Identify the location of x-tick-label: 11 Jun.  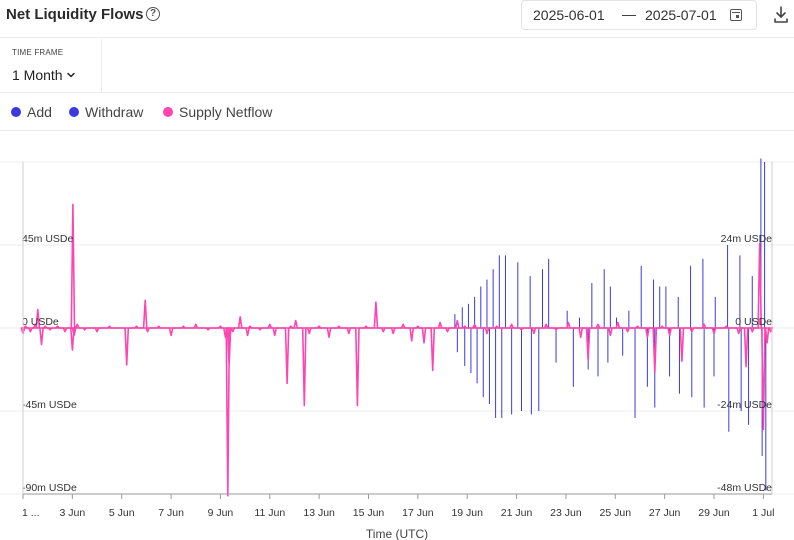
(269, 513).